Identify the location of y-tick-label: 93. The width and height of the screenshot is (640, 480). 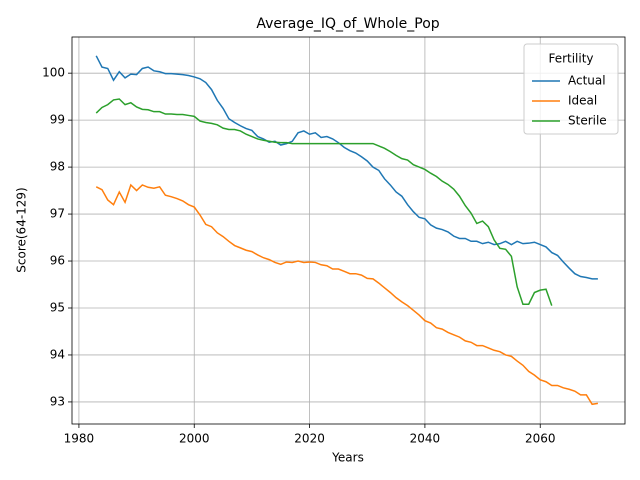
(57, 401).